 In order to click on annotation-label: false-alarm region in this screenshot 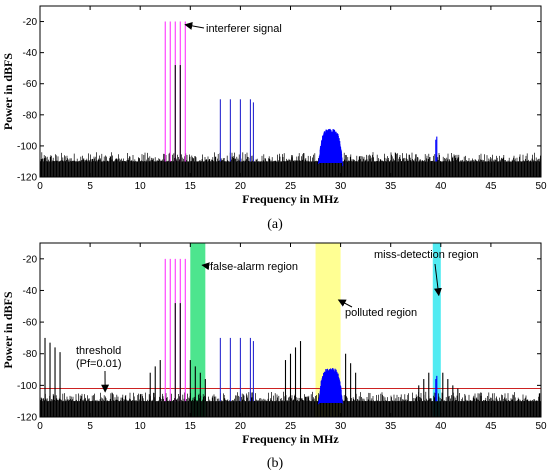, I will do `click(254, 267)`.